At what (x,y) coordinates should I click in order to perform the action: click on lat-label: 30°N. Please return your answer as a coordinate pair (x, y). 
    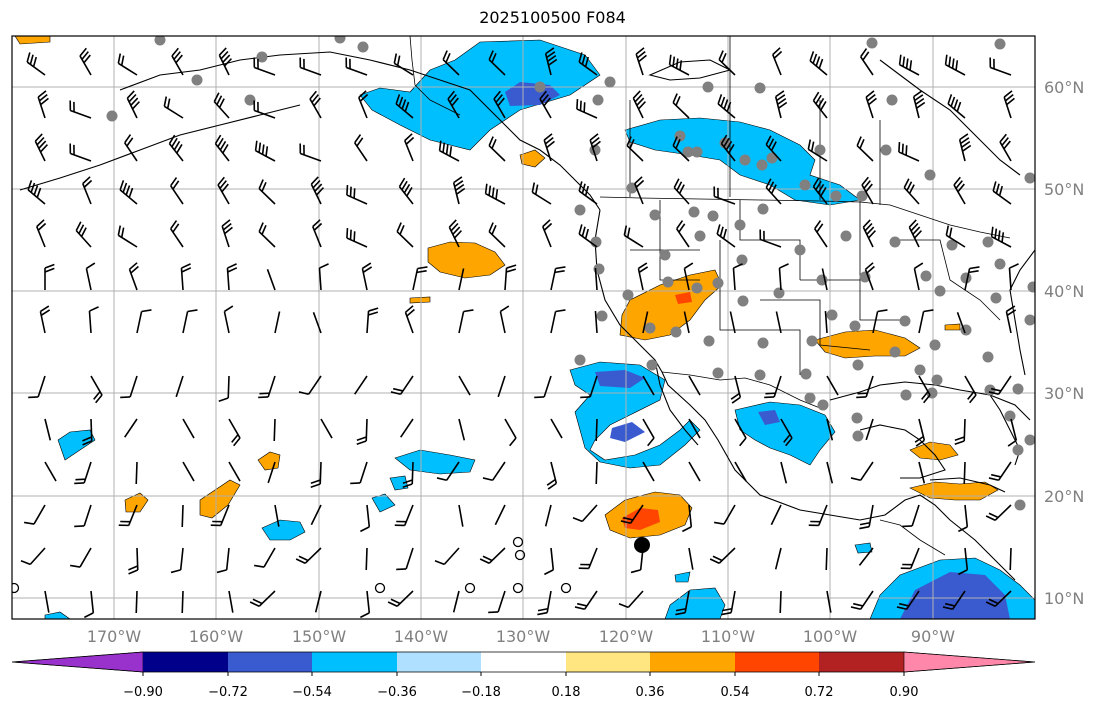
    Looking at the image, I should click on (1064, 393).